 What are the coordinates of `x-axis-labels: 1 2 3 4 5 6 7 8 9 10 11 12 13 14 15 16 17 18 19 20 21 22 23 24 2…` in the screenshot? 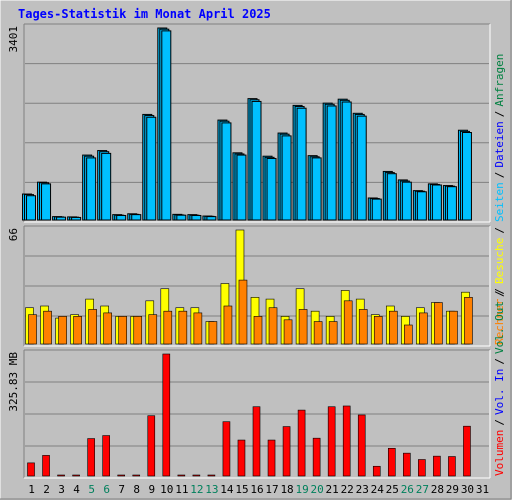 It's located at (258, 489).